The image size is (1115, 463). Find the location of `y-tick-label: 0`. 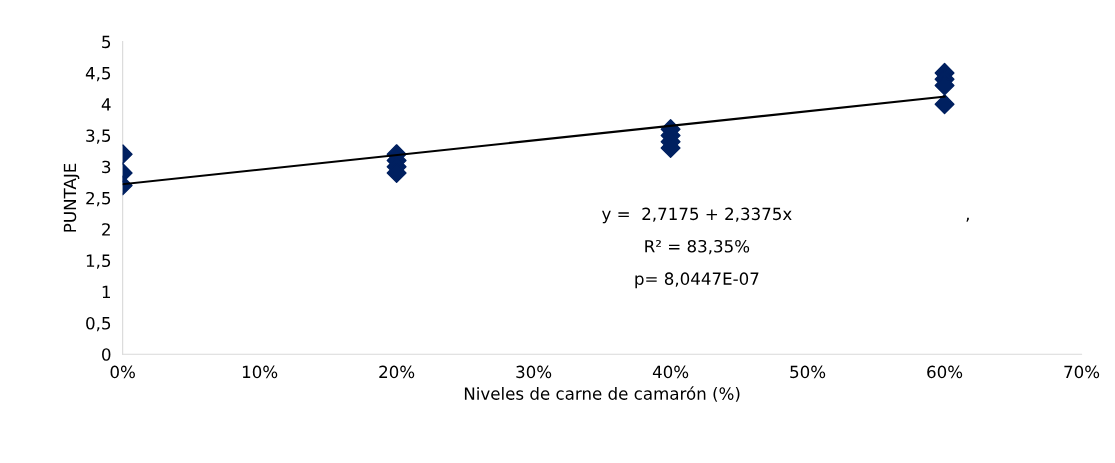

y-tick-label: 0 is located at coordinates (106, 354).